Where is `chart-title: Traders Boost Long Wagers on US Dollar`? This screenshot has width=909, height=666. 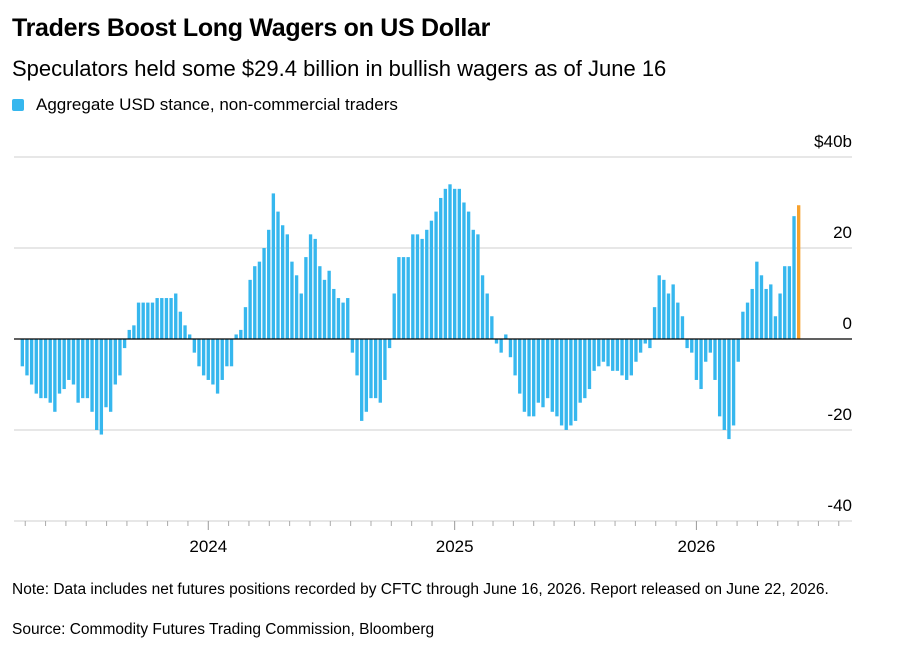 chart-title: Traders Boost Long Wagers on US Dollar is located at coordinates (251, 28).